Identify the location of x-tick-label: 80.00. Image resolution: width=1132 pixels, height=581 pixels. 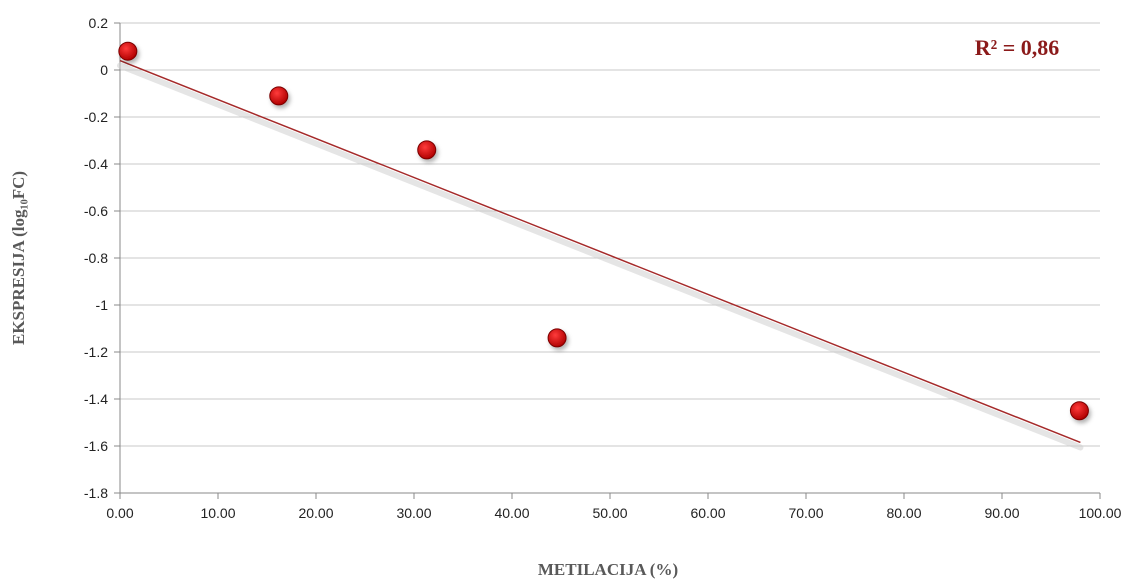
(903, 513).